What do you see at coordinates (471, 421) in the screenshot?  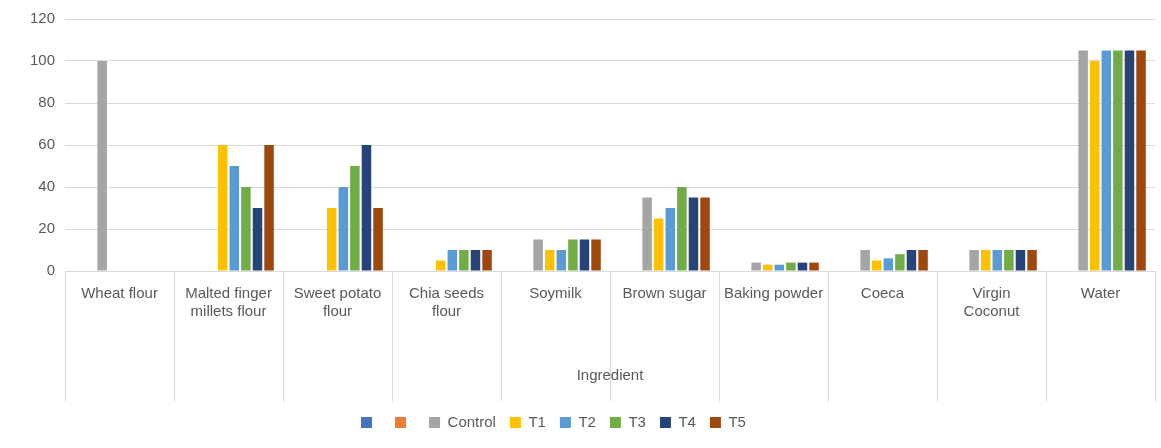 I see `legend-label: Control` at bounding box center [471, 421].